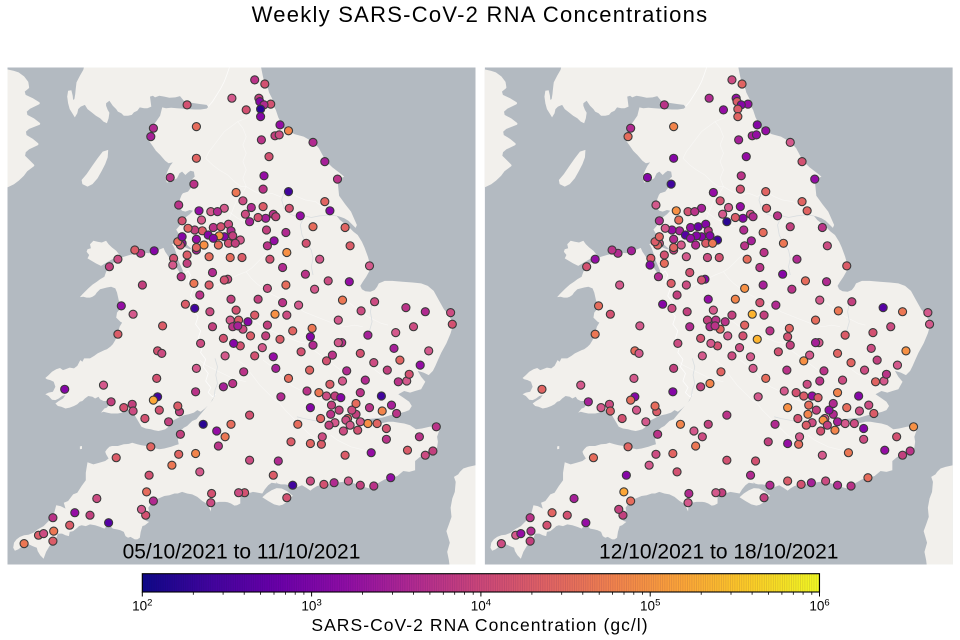 Image resolution: width=960 pixels, height=640 pixels. I want to click on svg-text: 05/10/2021 to 11/10/2021, so click(242, 552).